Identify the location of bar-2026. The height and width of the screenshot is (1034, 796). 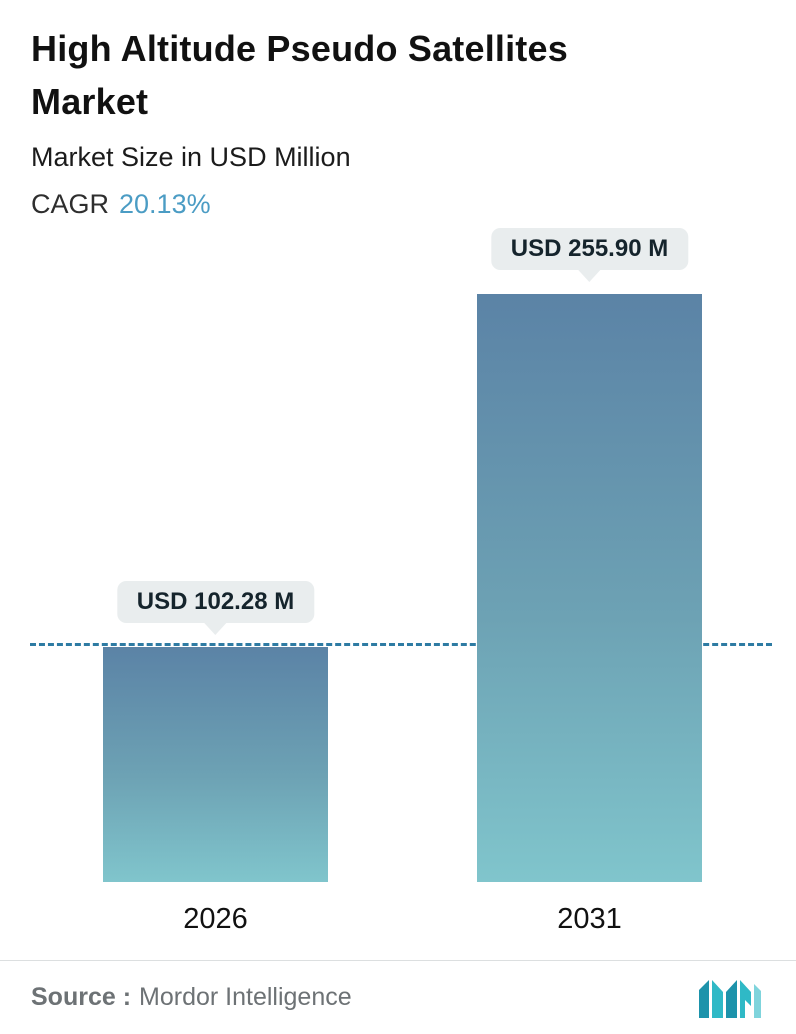
(215, 764).